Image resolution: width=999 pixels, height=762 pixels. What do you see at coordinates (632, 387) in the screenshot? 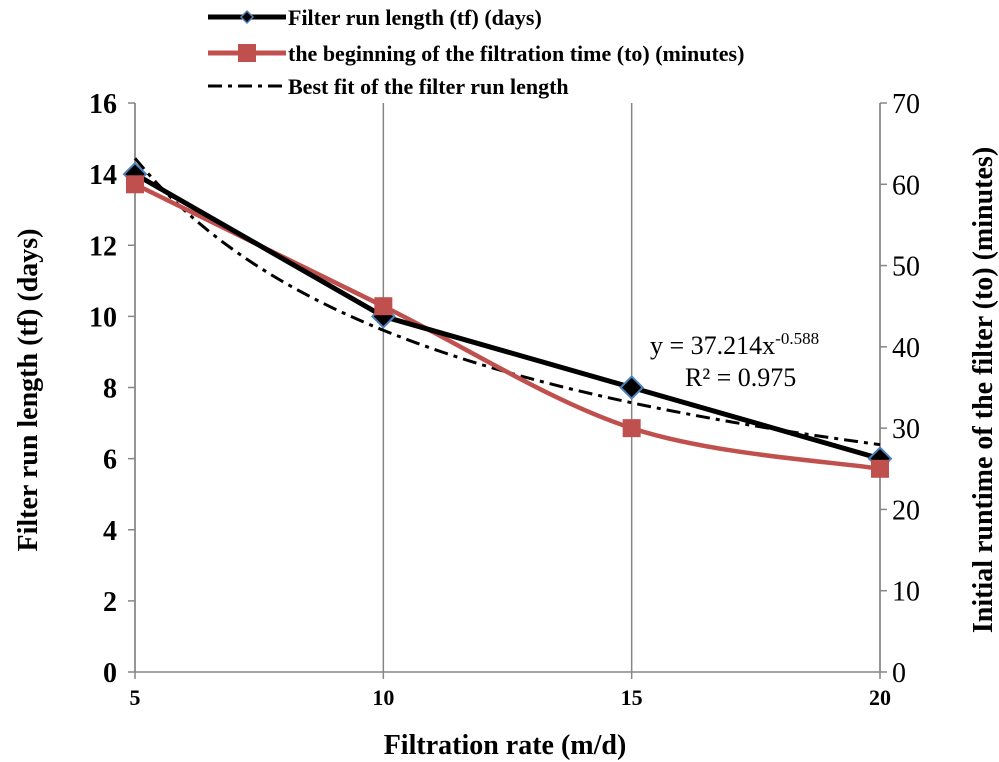
I see `data-point-filter-run-length` at bounding box center [632, 387].